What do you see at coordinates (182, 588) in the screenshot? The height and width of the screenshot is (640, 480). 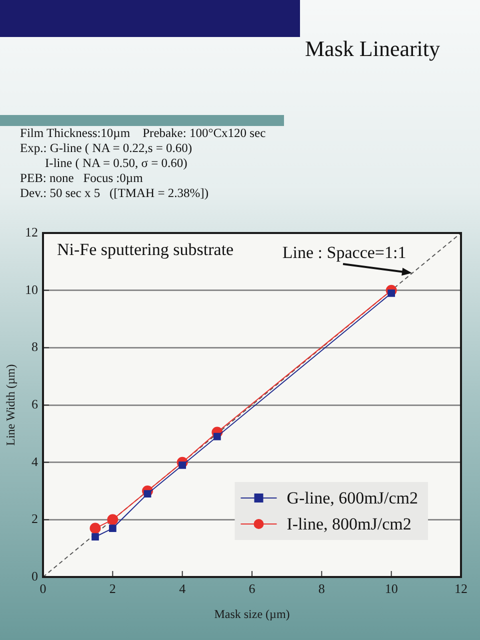 I see `x-tick-label: 4` at bounding box center [182, 588].